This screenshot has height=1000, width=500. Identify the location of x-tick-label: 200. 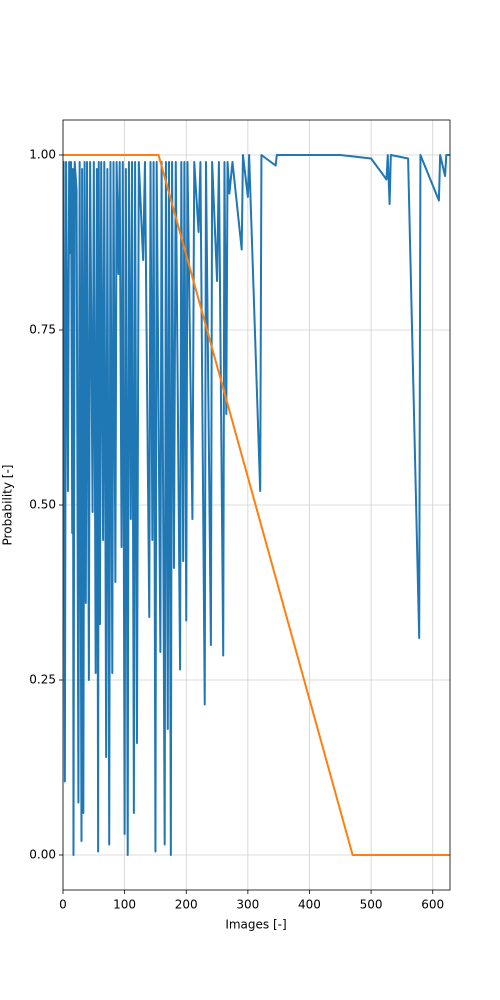
(186, 905).